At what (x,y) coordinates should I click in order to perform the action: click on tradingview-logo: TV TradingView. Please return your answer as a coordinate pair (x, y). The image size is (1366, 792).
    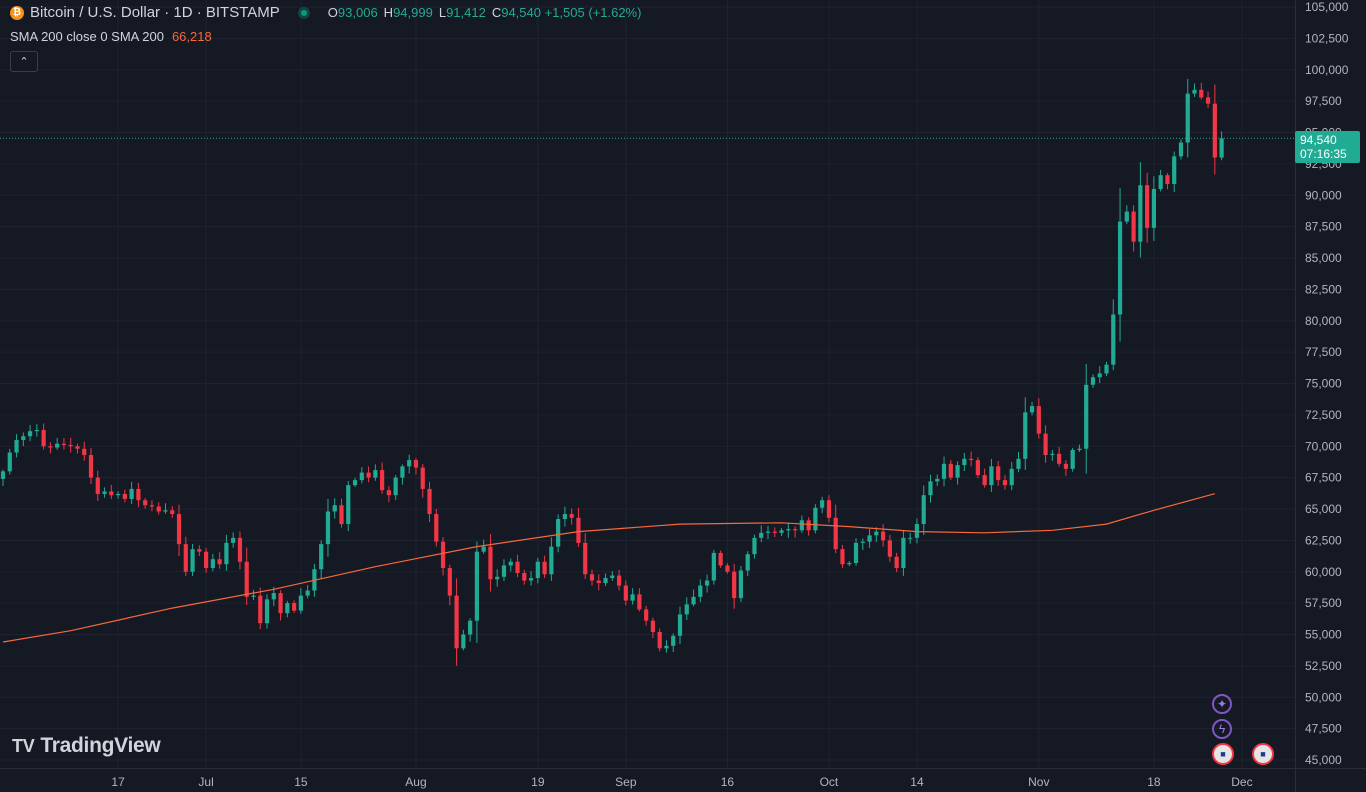
    Looking at the image, I should click on (86, 746).